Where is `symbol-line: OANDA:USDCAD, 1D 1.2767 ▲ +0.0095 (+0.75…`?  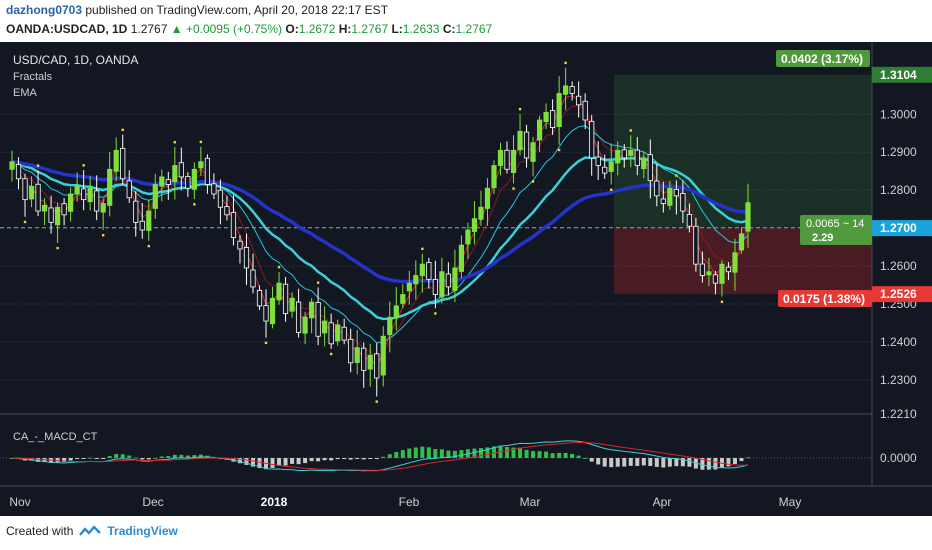
symbol-line: OANDA:USDCAD, 1D 1.2767 ▲ +0.0095 (+0.75… is located at coordinates (249, 29).